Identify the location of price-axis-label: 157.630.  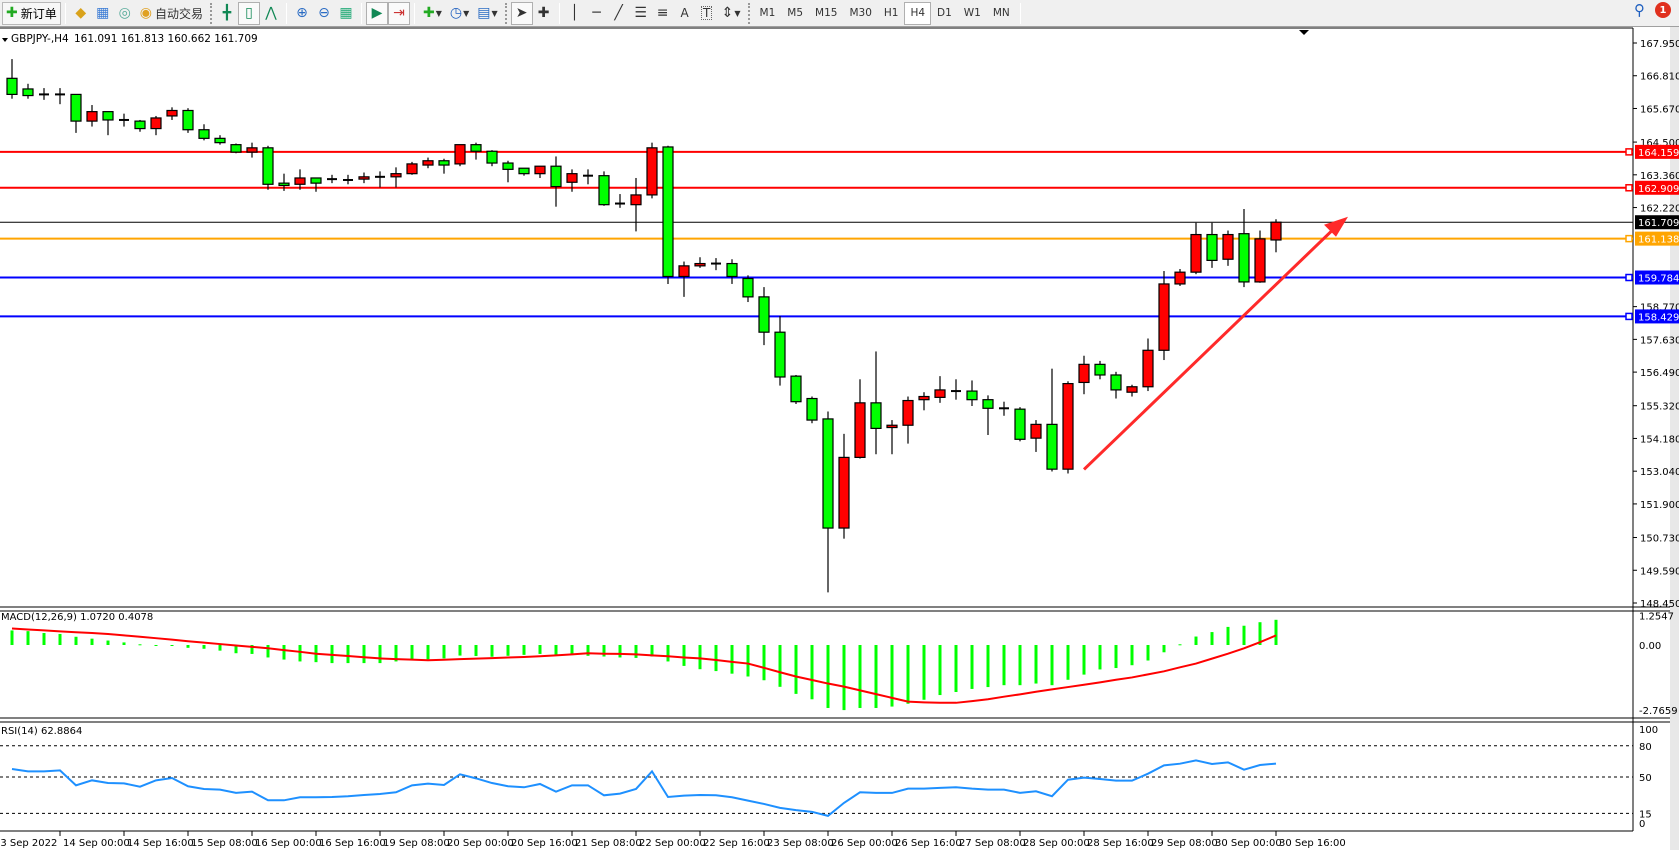
(1659, 340).